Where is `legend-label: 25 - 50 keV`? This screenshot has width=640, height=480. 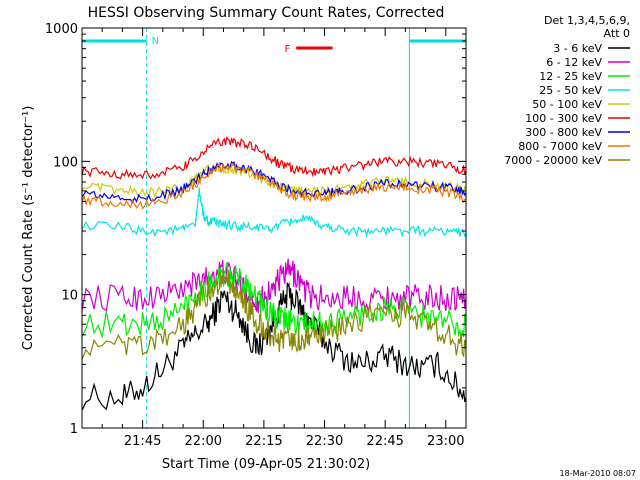 legend-label: 25 - 50 keV is located at coordinates (570, 90).